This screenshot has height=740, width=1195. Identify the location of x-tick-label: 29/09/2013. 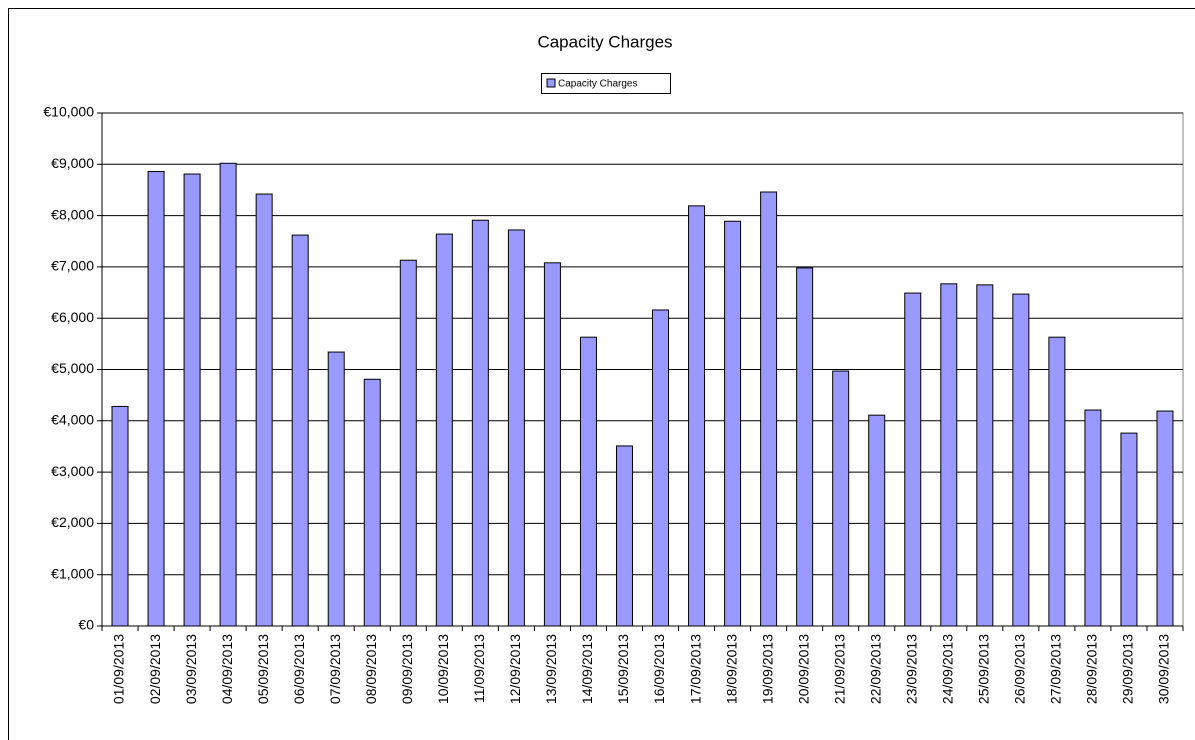
(1128, 669).